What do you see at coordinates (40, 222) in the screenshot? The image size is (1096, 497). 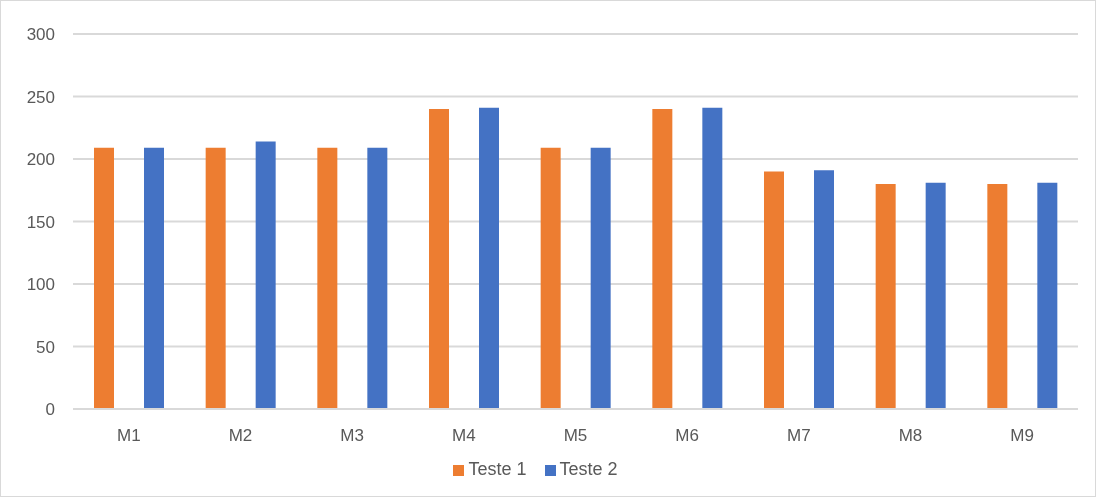 I see `y-tick-label: 150` at bounding box center [40, 222].